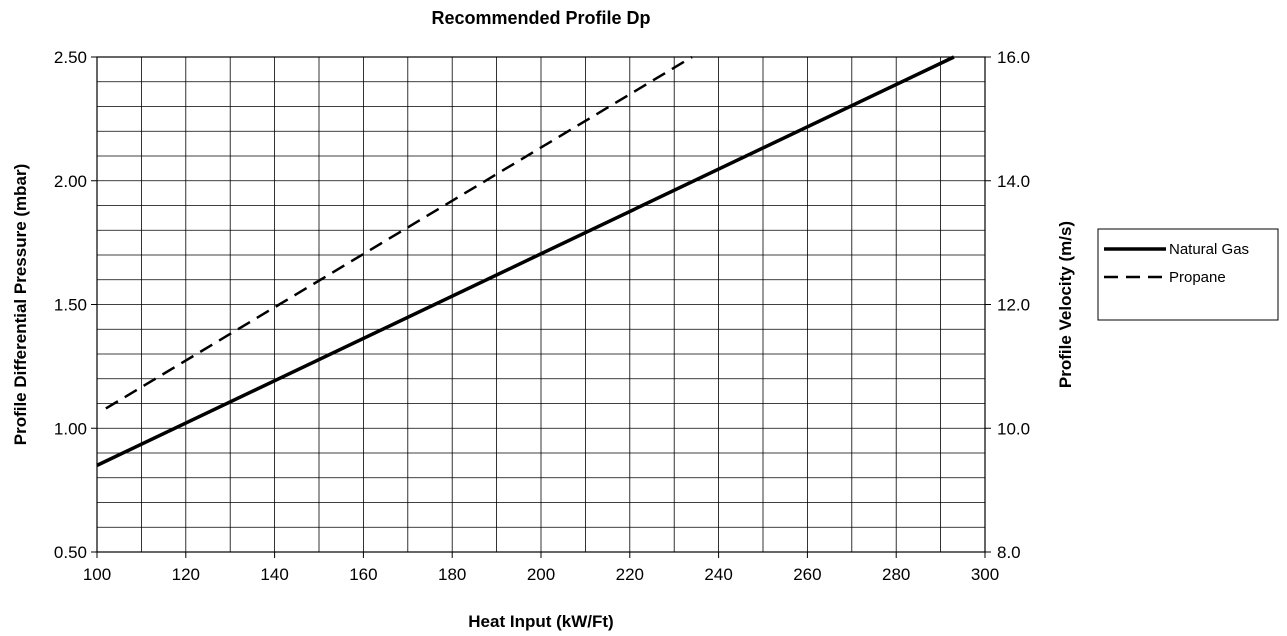 This screenshot has width=1287, height=636. Describe the element at coordinates (1065, 304) in the screenshot. I see `y2-axis-label: Profile Velocity (m/s)` at that location.